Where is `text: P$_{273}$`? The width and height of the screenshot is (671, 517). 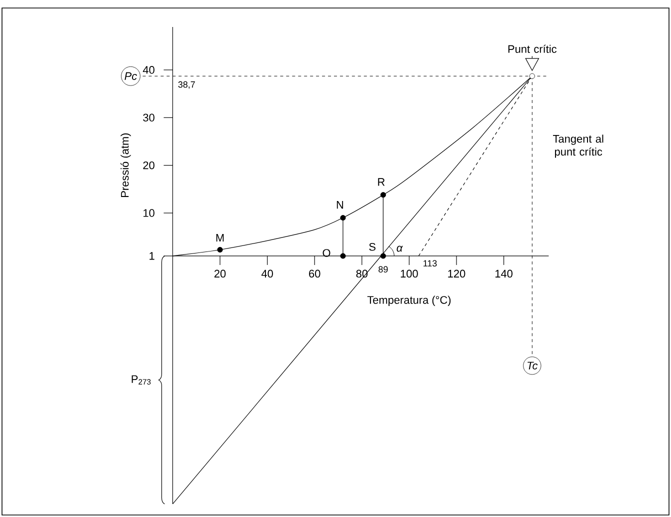 text: P$_{273}$ is located at coordinates (141, 380).